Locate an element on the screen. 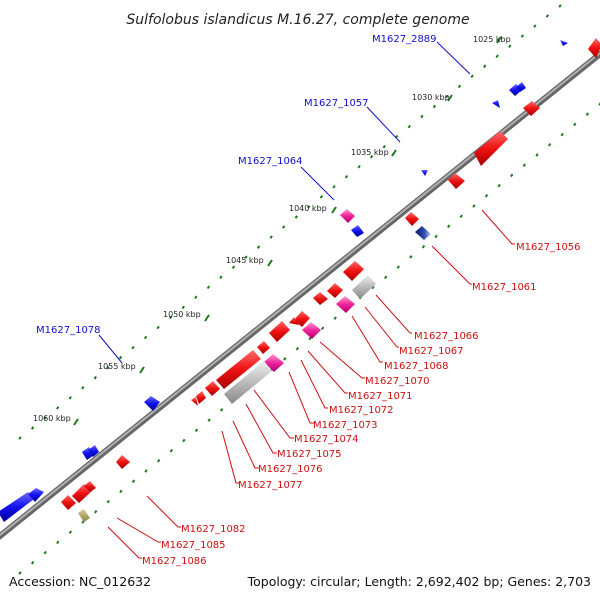 This screenshot has width=600, height=600. gene-label: M1627_1078 is located at coordinates (68, 330).